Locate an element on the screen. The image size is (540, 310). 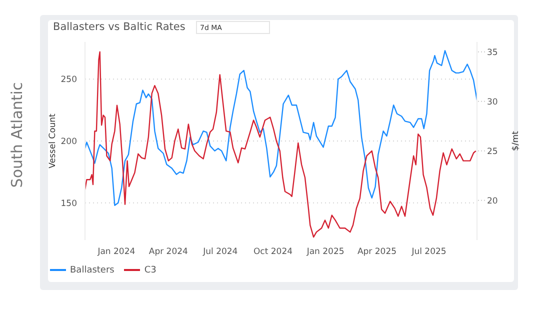
x-tick-label: Jul 2025 is located at coordinates (428, 252).